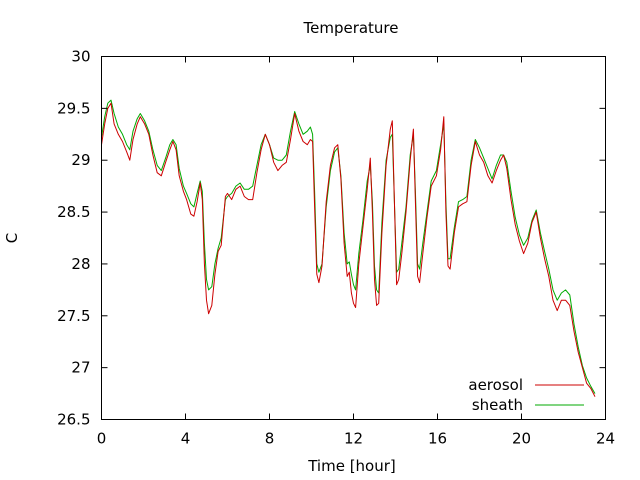  What do you see at coordinates (80, 57) in the screenshot?
I see `y-tick-label: 30` at bounding box center [80, 57].